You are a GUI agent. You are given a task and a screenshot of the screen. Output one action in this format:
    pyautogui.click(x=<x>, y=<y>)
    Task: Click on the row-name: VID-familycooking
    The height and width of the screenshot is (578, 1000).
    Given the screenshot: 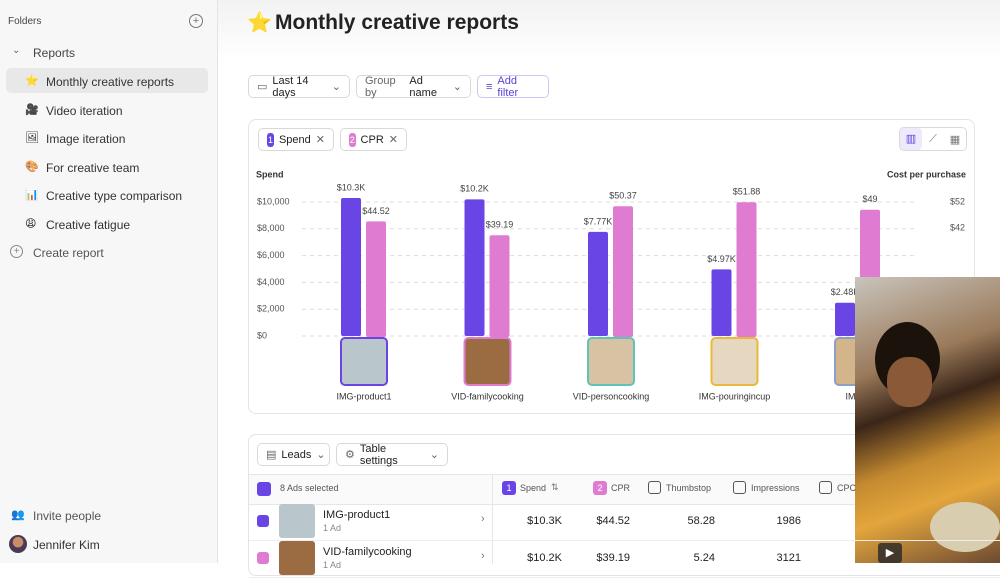 What is the action you would take?
    pyautogui.click(x=367, y=552)
    